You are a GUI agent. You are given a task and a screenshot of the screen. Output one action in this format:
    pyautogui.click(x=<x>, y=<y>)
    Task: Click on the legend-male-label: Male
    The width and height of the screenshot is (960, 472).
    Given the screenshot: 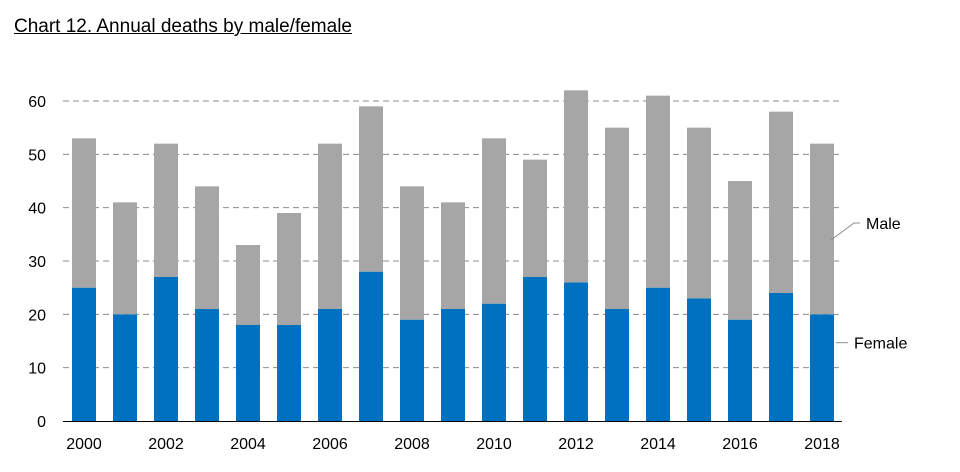 What is the action you would take?
    pyautogui.click(x=883, y=224)
    